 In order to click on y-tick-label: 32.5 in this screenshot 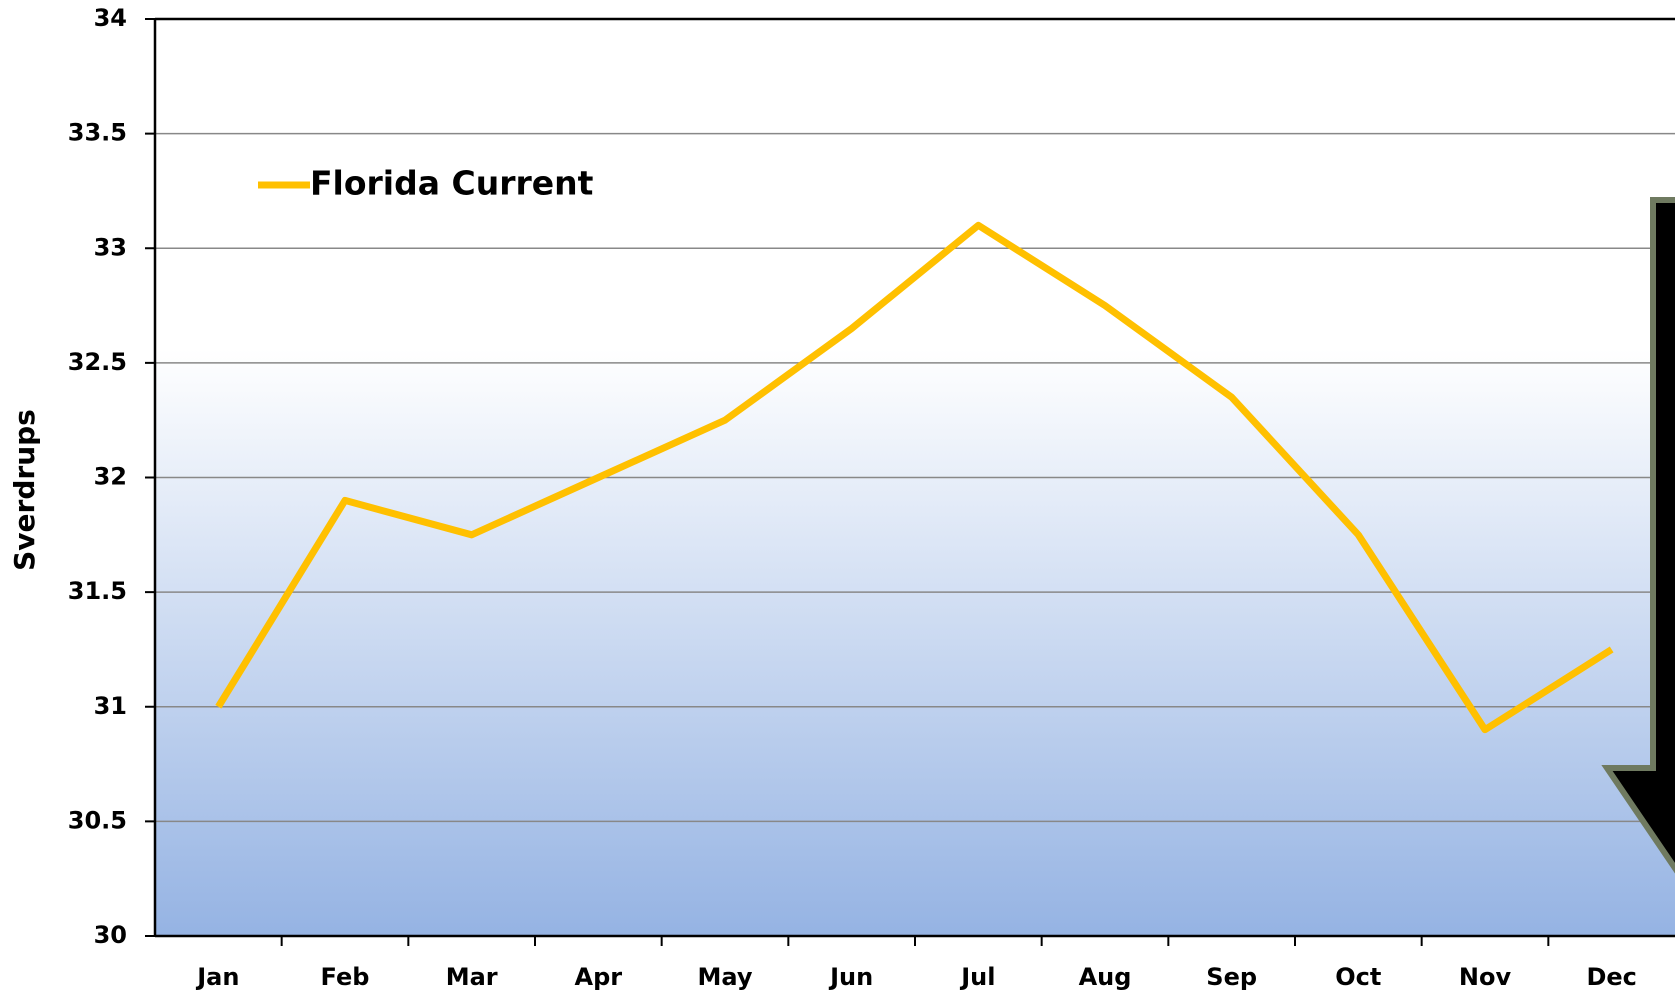, I will do `click(97, 362)`.